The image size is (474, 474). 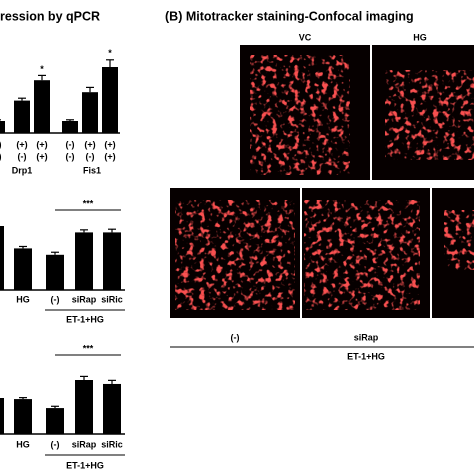 What do you see at coordinates (366, 337) in the screenshot?
I see `image-label: siRap` at bounding box center [366, 337].